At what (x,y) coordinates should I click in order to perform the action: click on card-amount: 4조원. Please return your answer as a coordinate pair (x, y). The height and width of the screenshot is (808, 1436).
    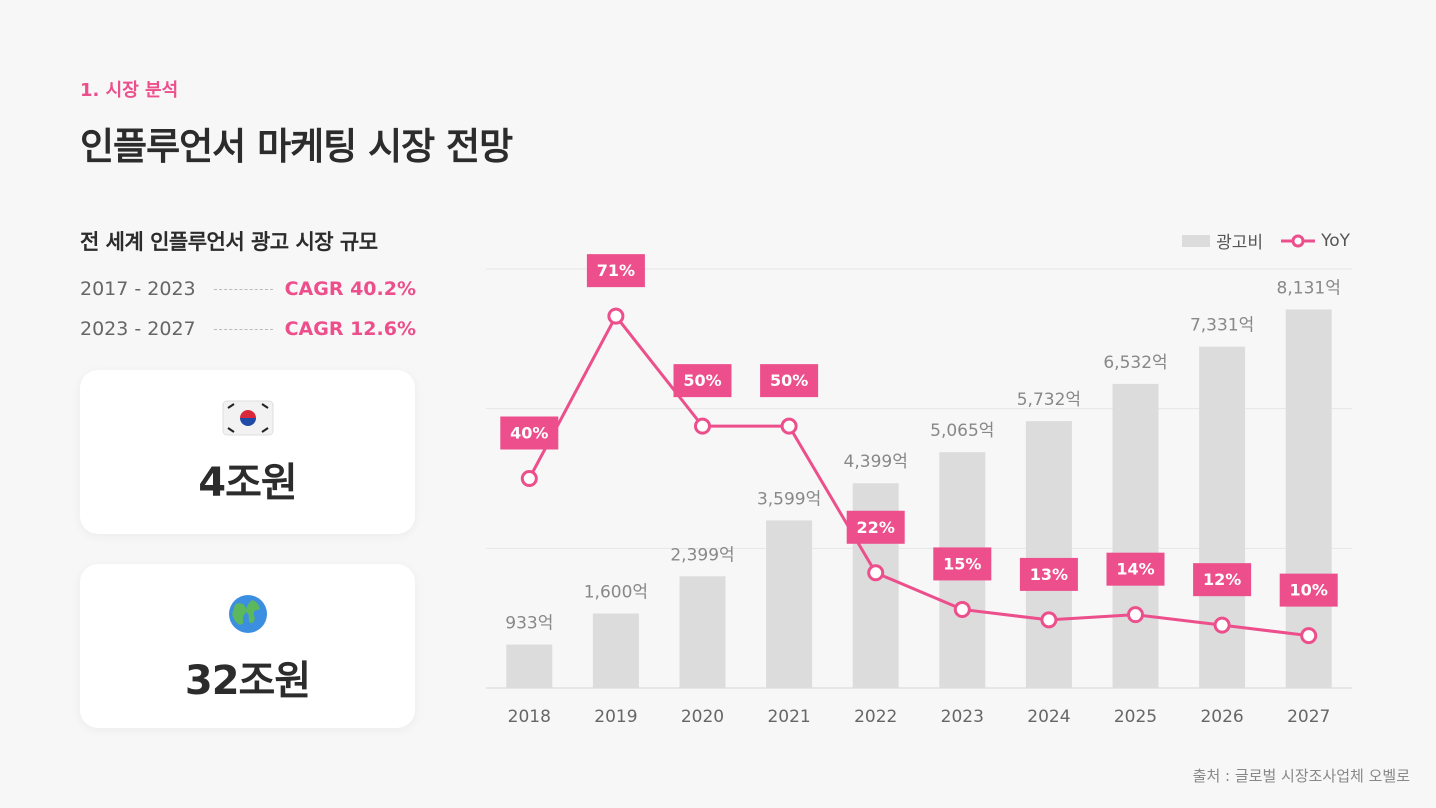
    Looking at the image, I should click on (247, 483).